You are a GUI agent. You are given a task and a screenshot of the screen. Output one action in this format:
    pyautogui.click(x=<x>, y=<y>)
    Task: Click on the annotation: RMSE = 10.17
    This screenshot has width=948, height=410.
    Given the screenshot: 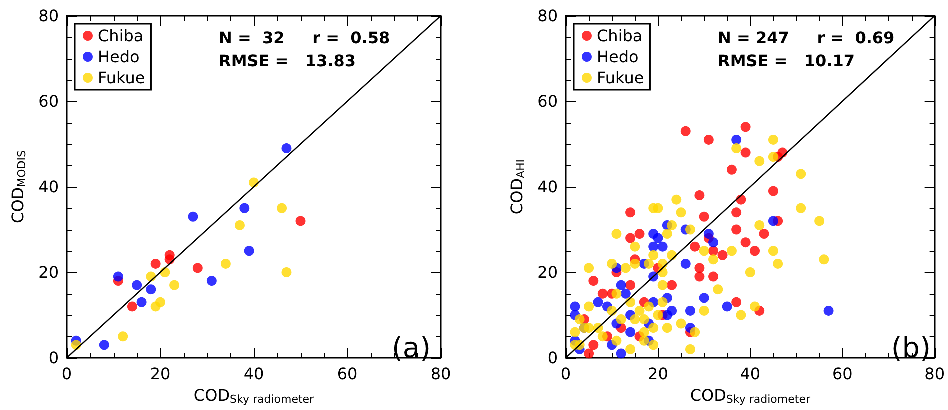 What is the action you would take?
    pyautogui.click(x=786, y=61)
    